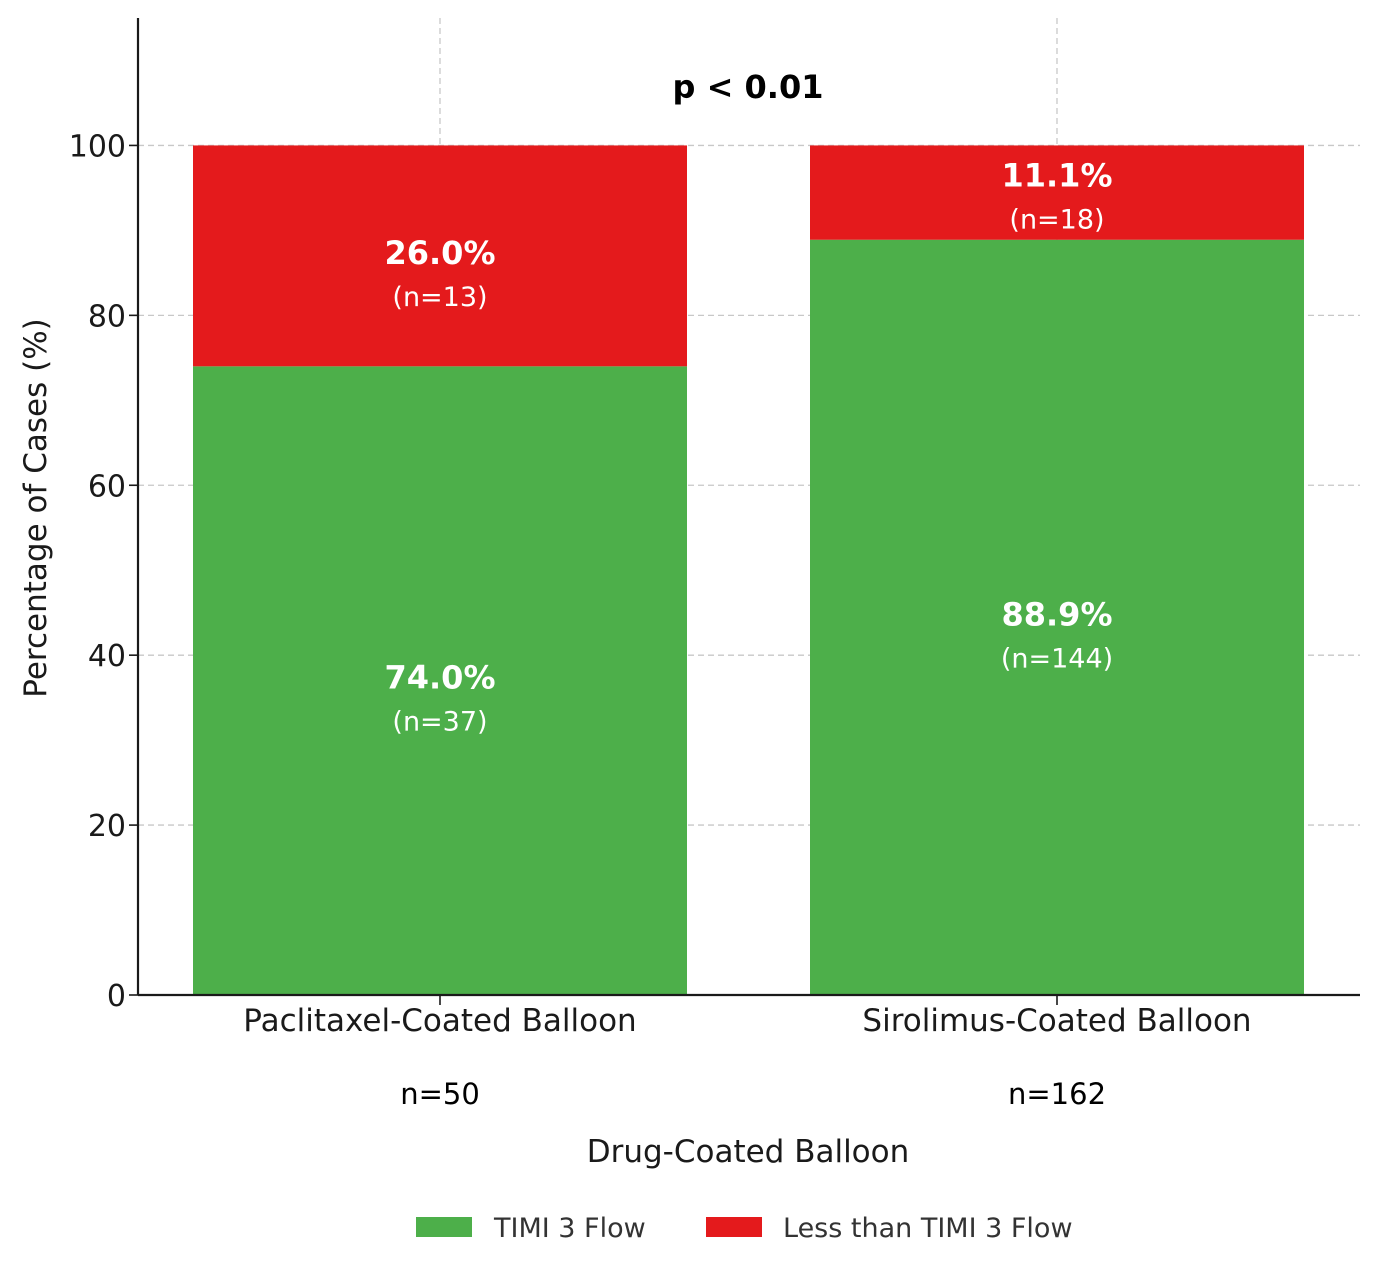  I want to click on legend: TIMI 3 Flow Less than TIMI 3 Flow, so click(744, 1228).